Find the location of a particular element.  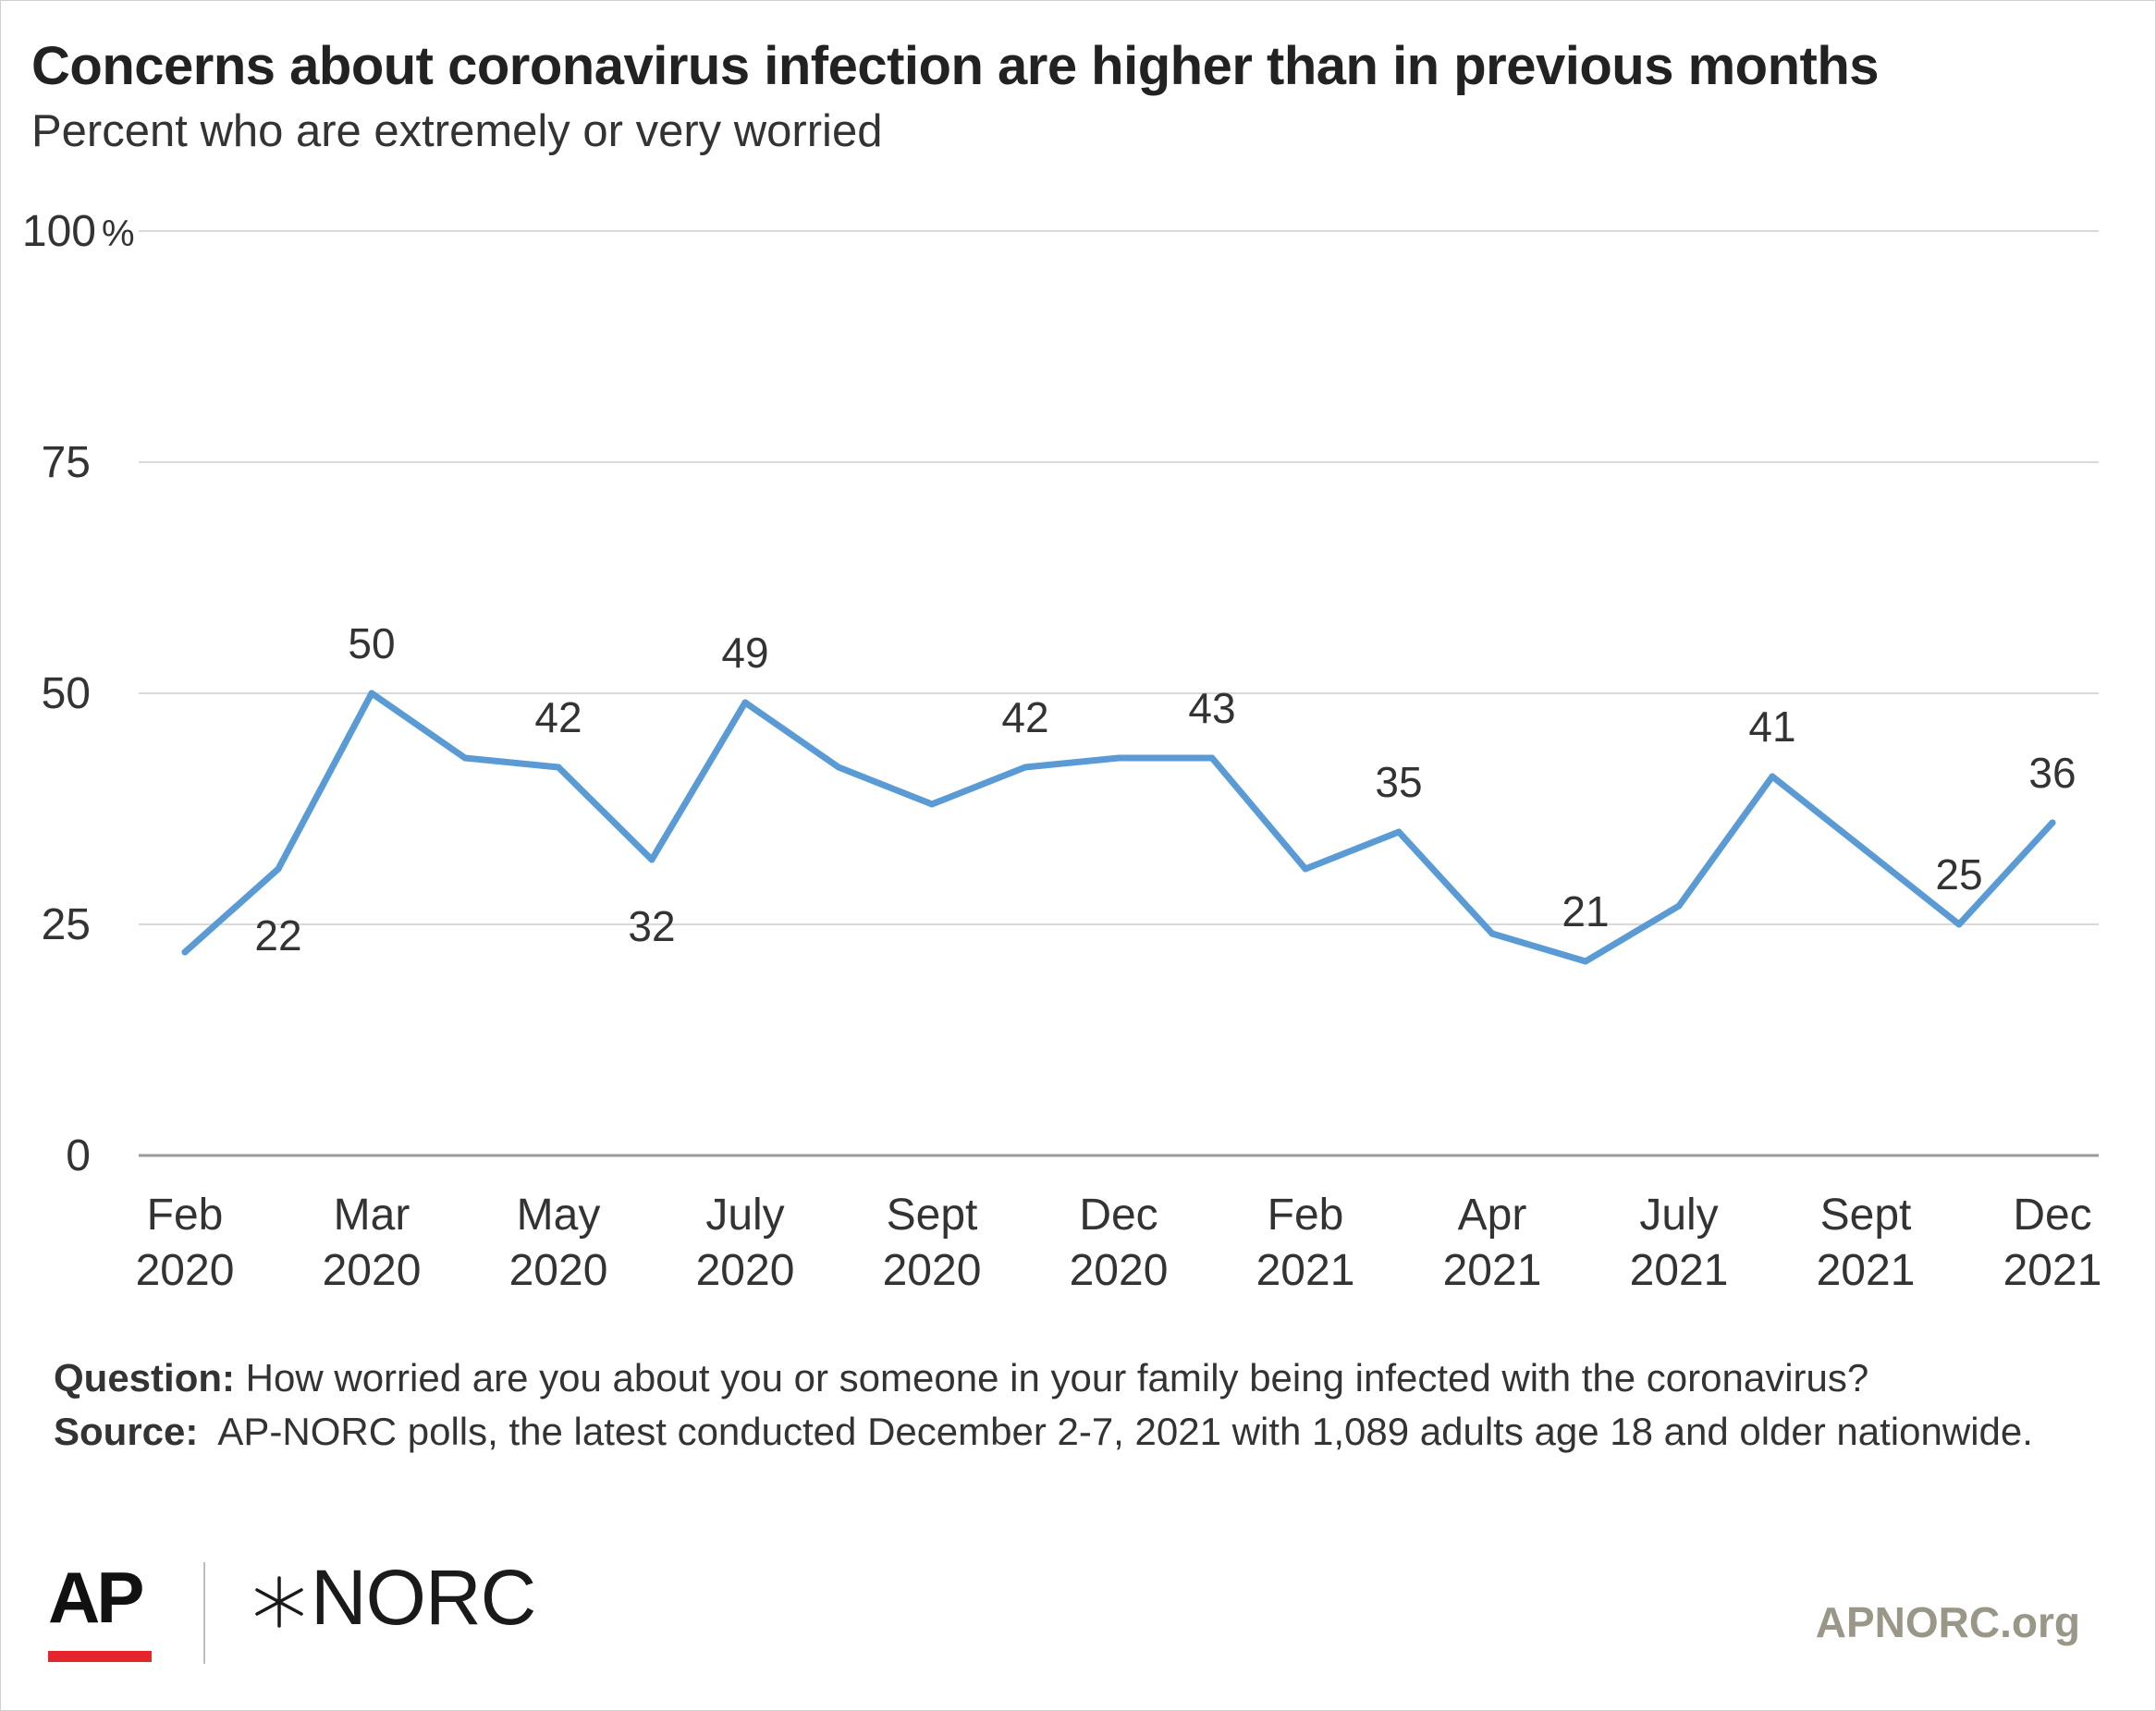

norc-logo-text: NORC is located at coordinates (424, 1597).